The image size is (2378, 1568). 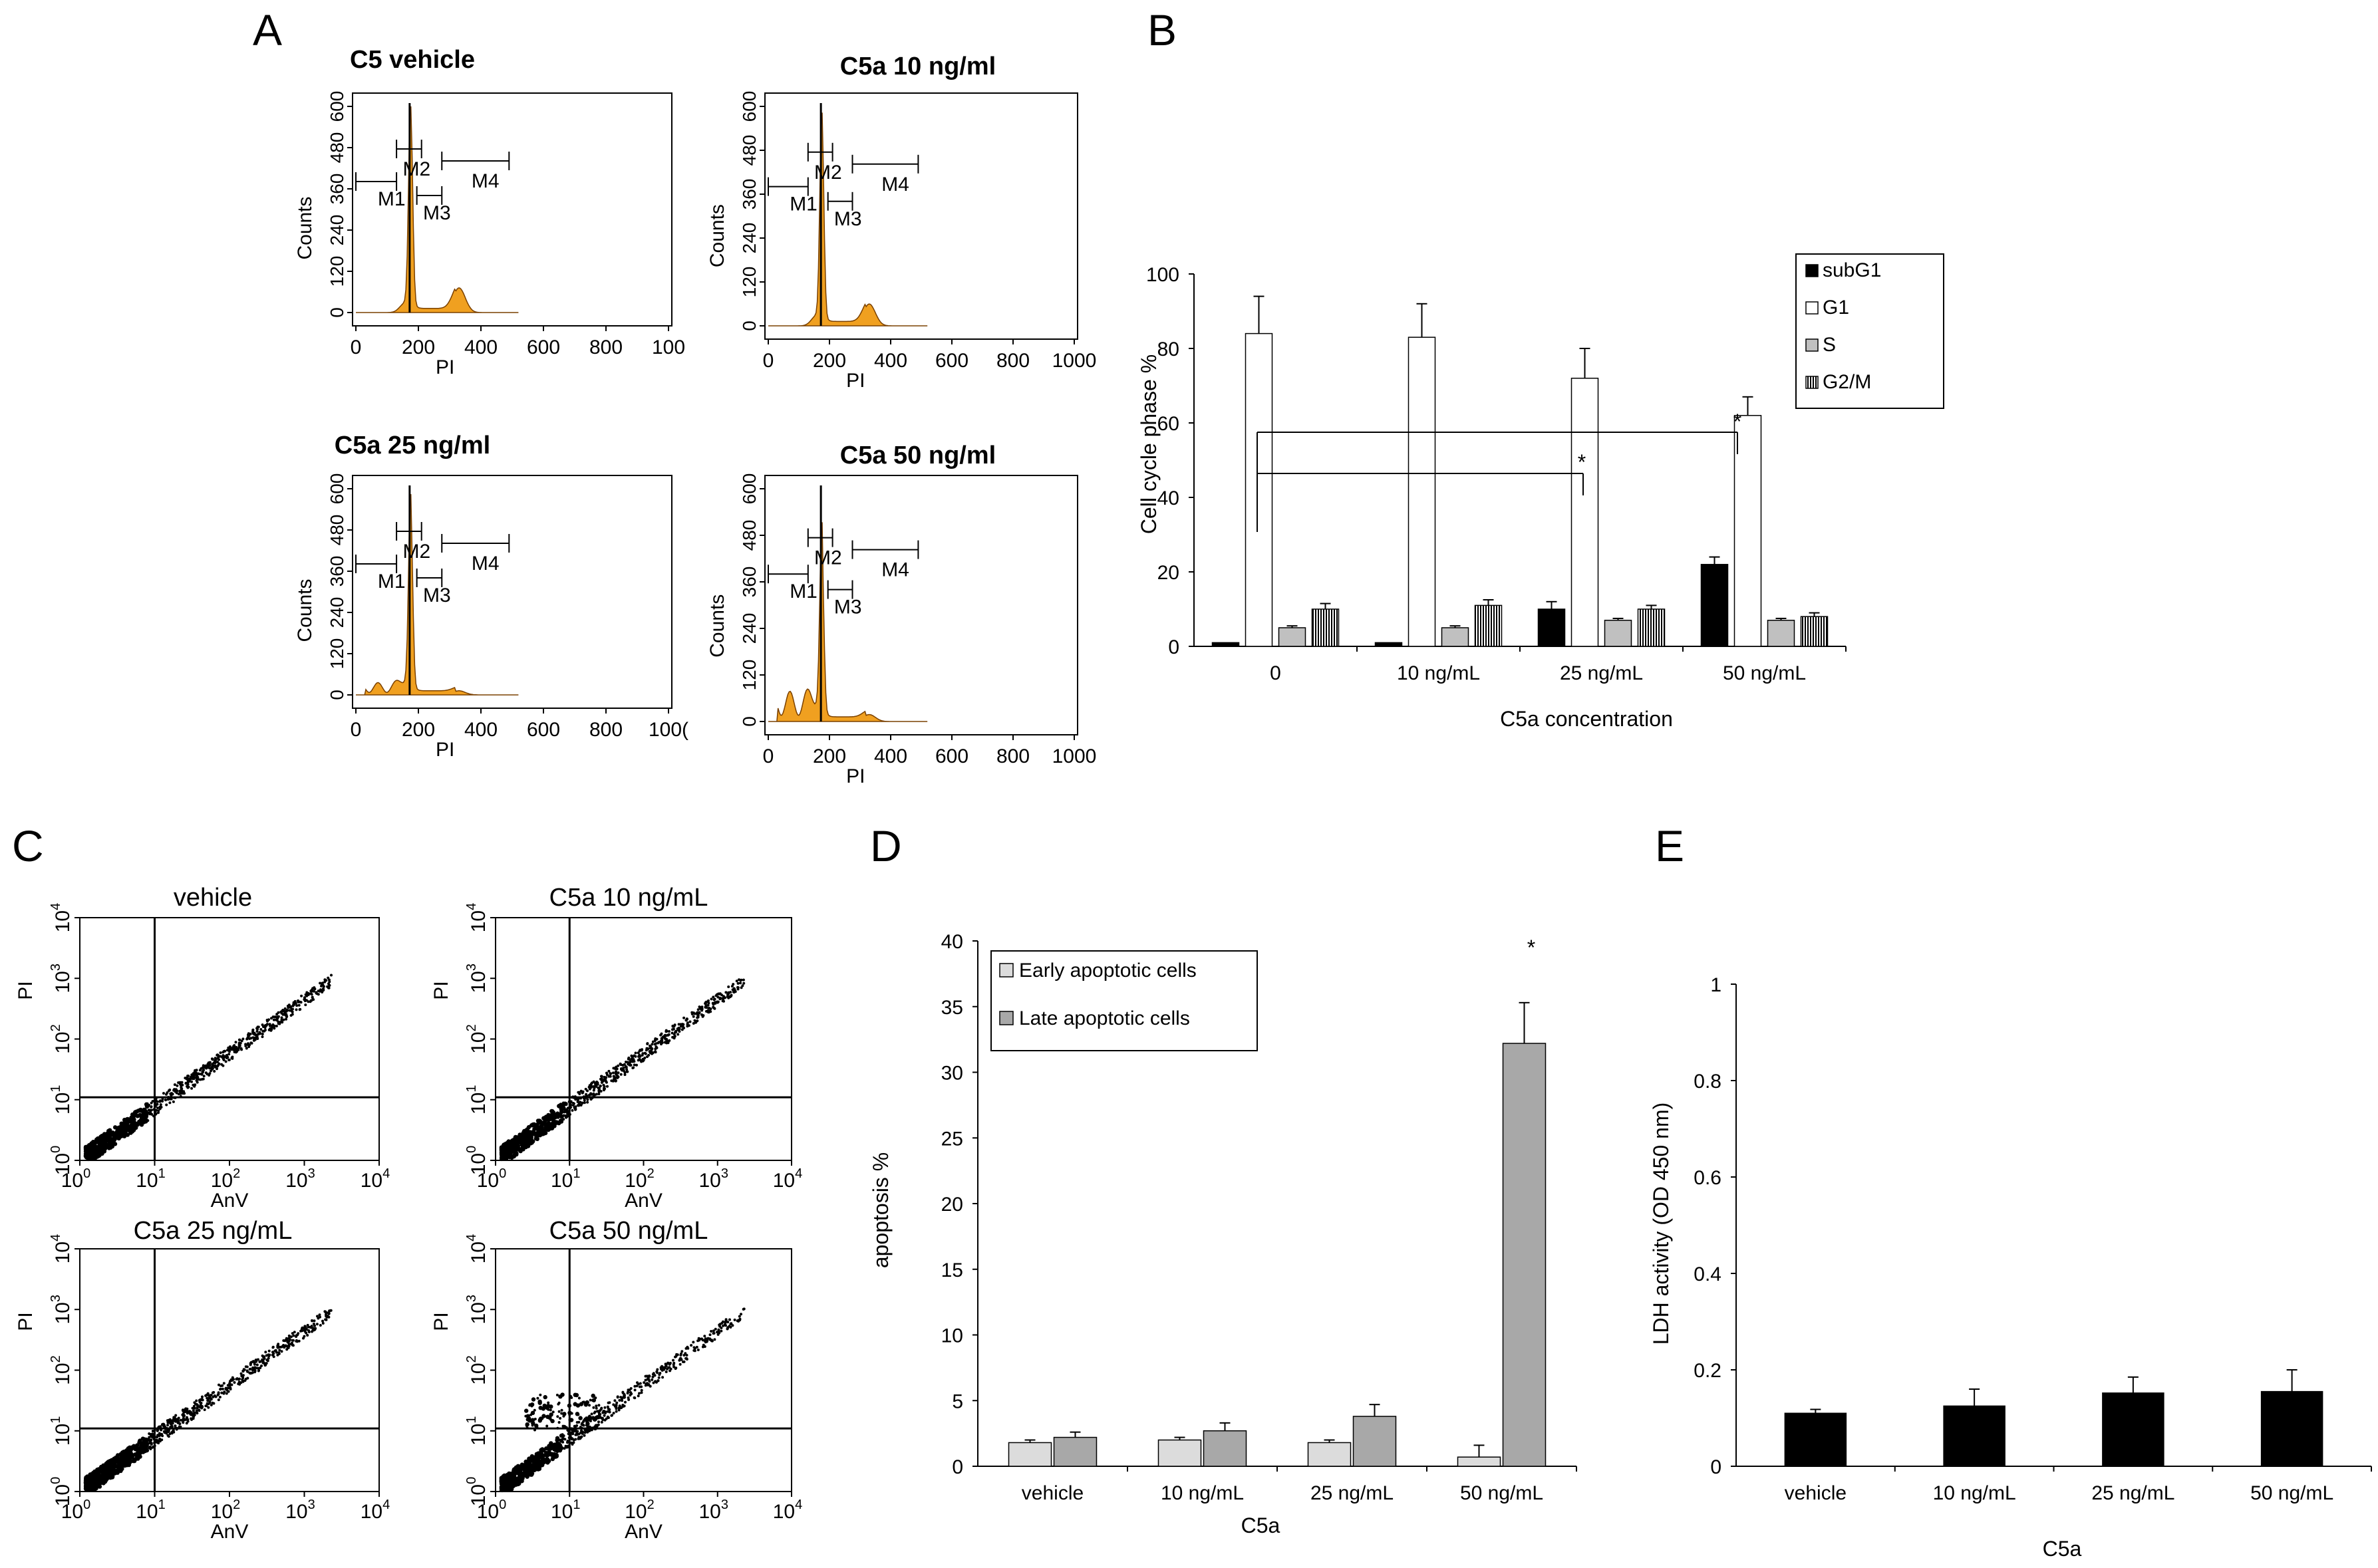 What do you see at coordinates (441, 1321) in the screenshot?
I see `y-axis-label: PI` at bounding box center [441, 1321].